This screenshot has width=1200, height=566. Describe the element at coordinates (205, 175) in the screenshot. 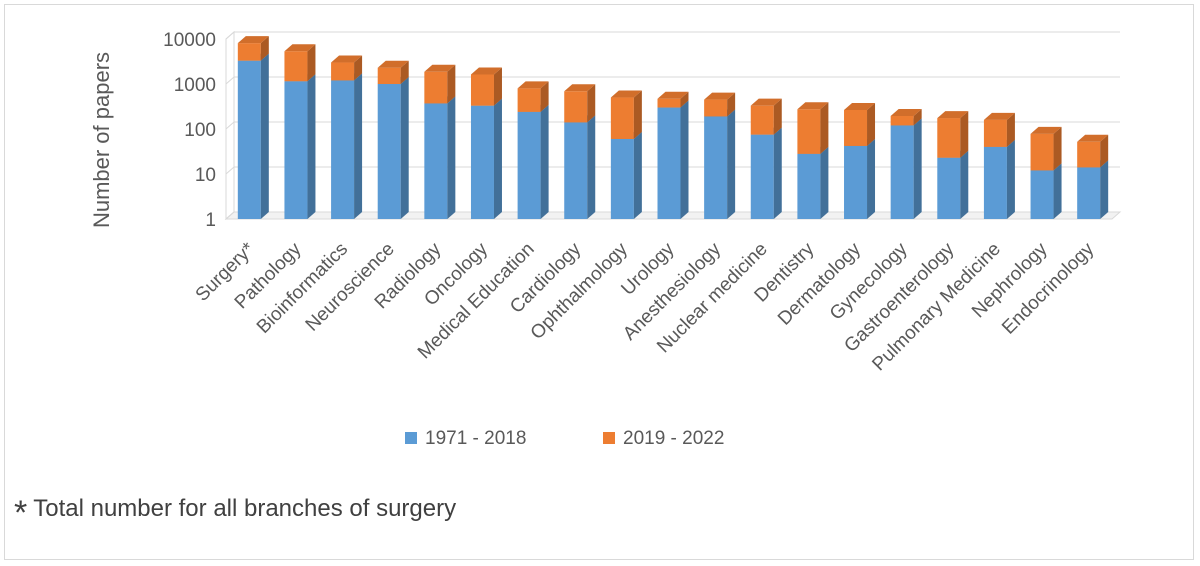

I see `y-tick-label: 10` at that location.